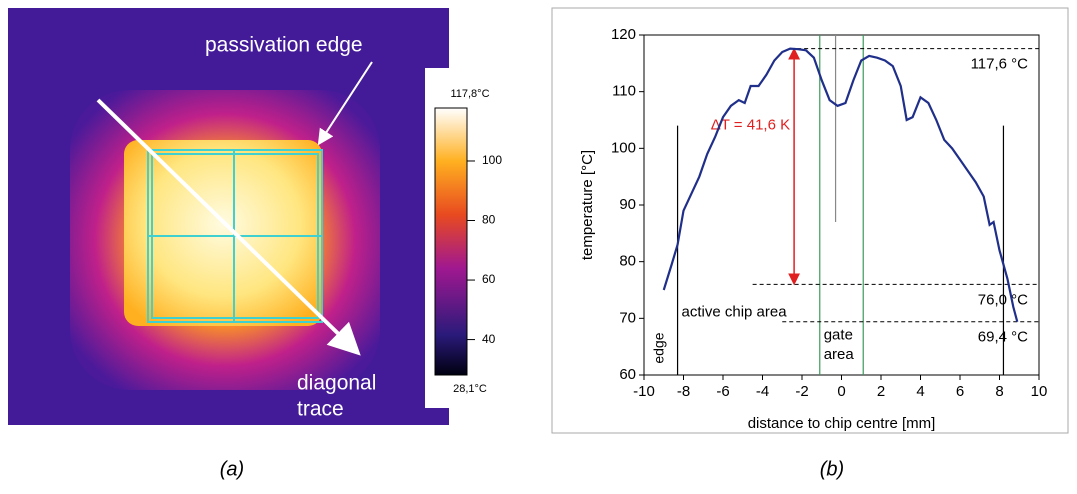  Describe the element at coordinates (881, 391) in the screenshot. I see `x-tick-label: 2` at that location.